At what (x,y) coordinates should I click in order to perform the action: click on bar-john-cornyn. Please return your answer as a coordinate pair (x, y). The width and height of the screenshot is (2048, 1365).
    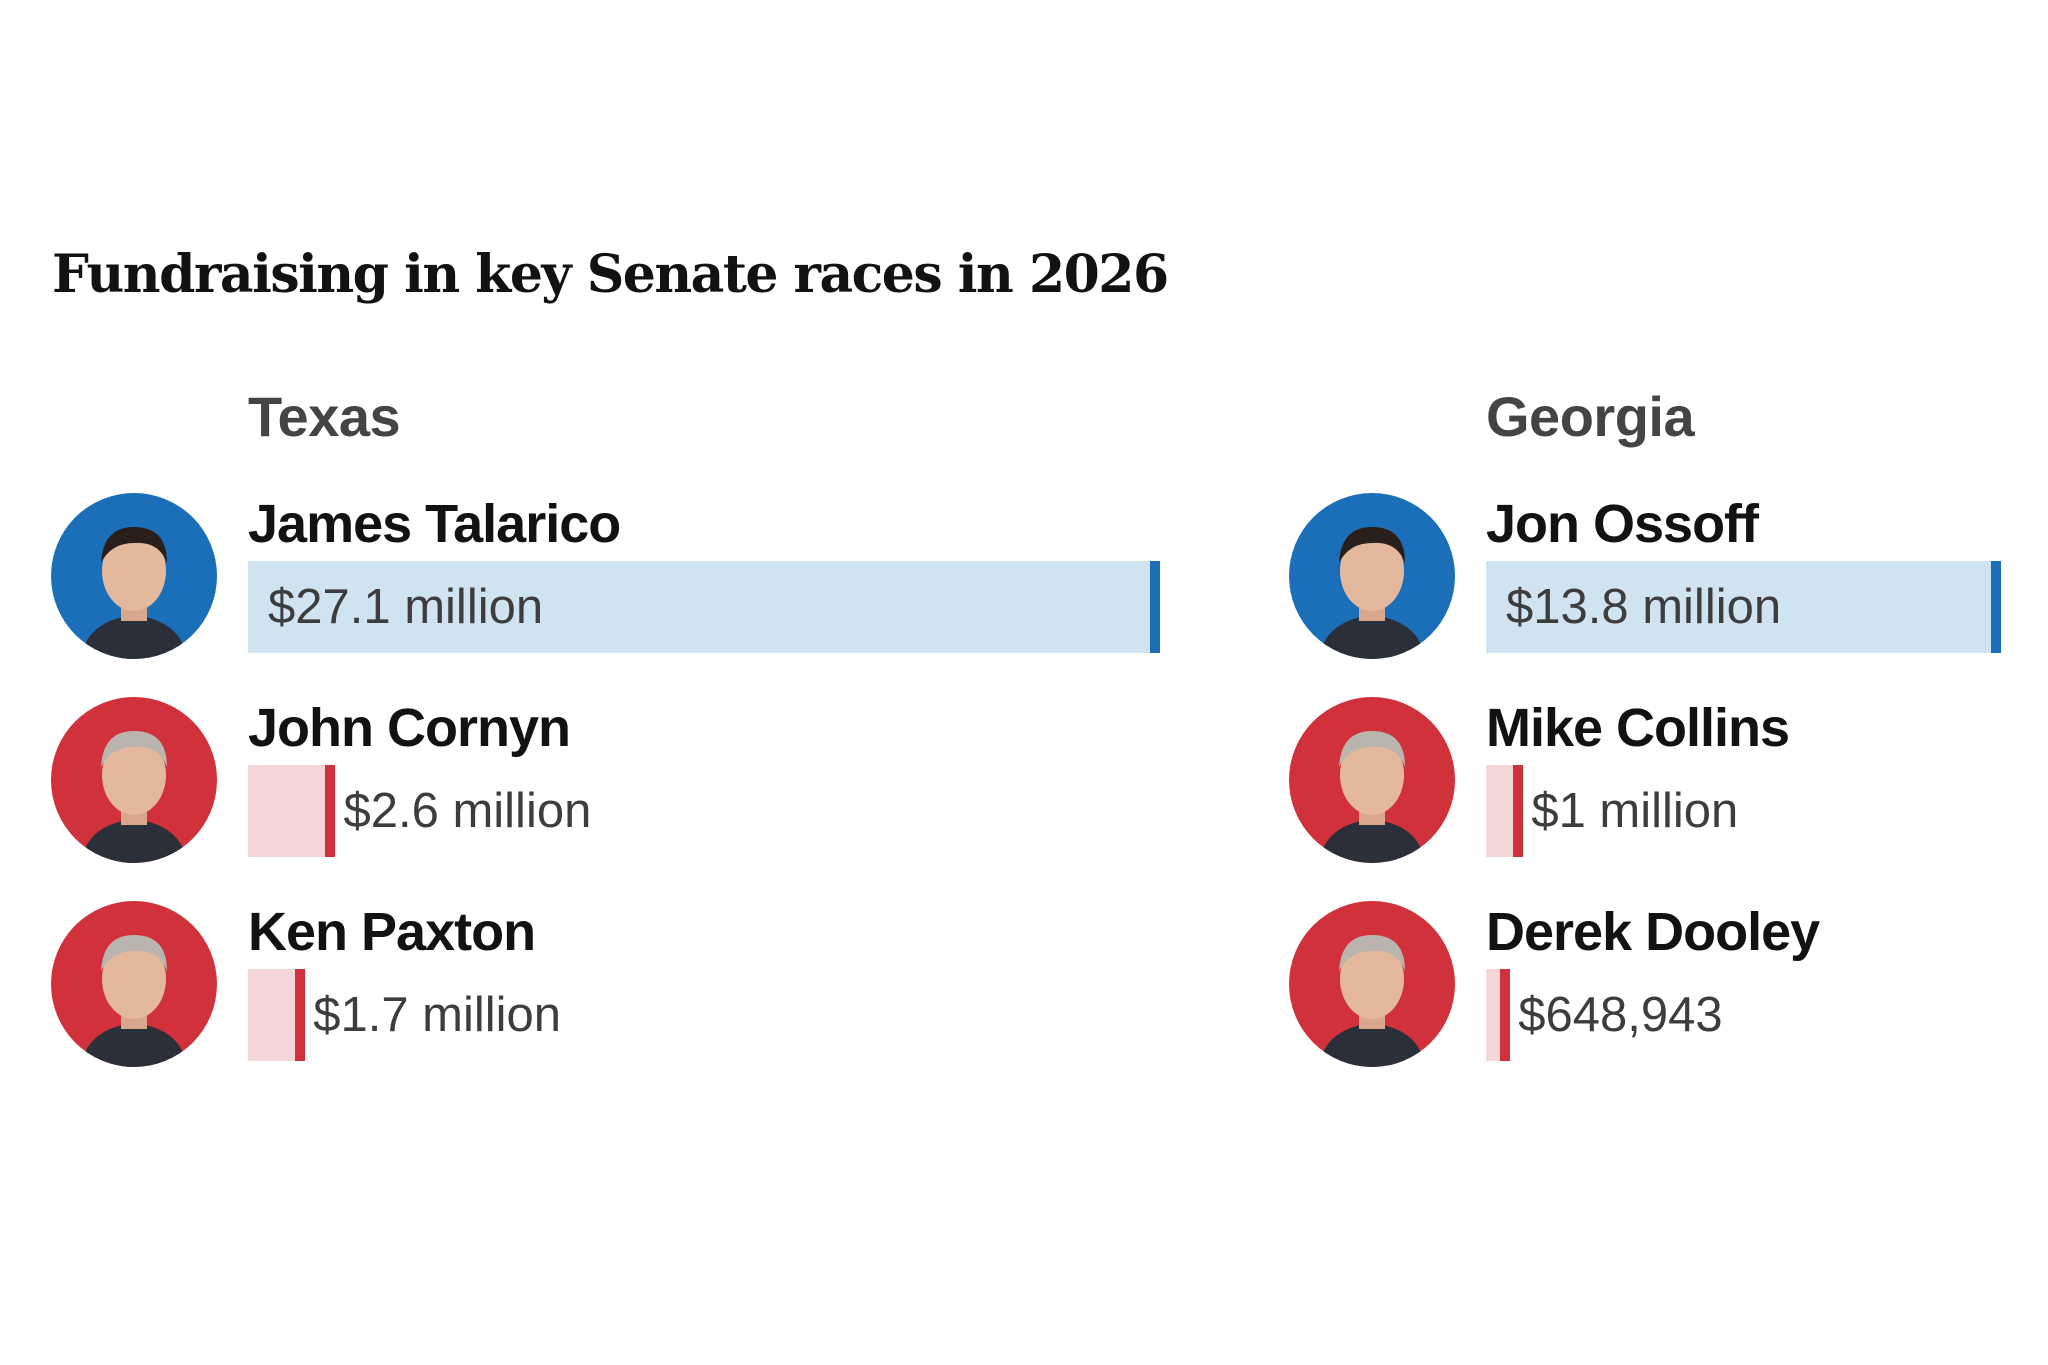
    Looking at the image, I should click on (292, 811).